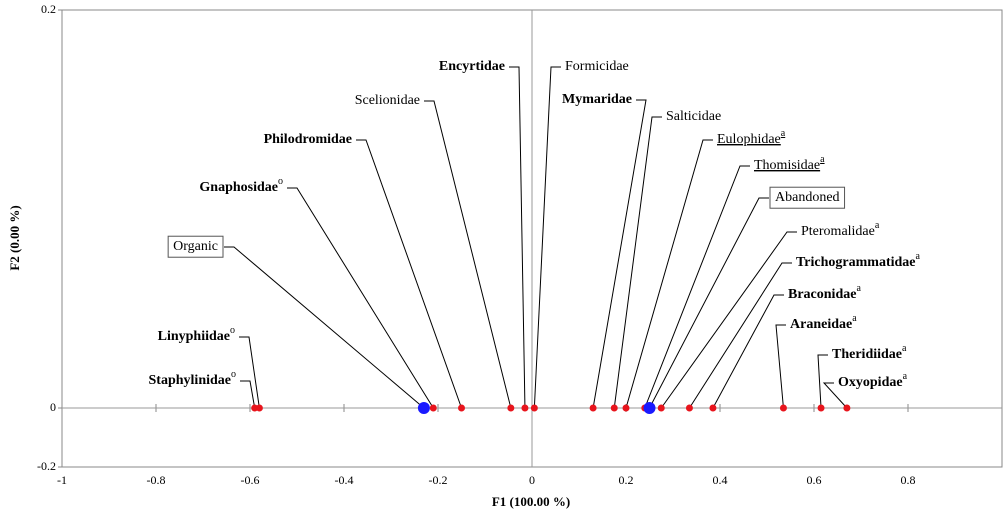  Describe the element at coordinates (238, 187) in the screenshot. I see `point-label-text: Gnaphosidae` at that location.